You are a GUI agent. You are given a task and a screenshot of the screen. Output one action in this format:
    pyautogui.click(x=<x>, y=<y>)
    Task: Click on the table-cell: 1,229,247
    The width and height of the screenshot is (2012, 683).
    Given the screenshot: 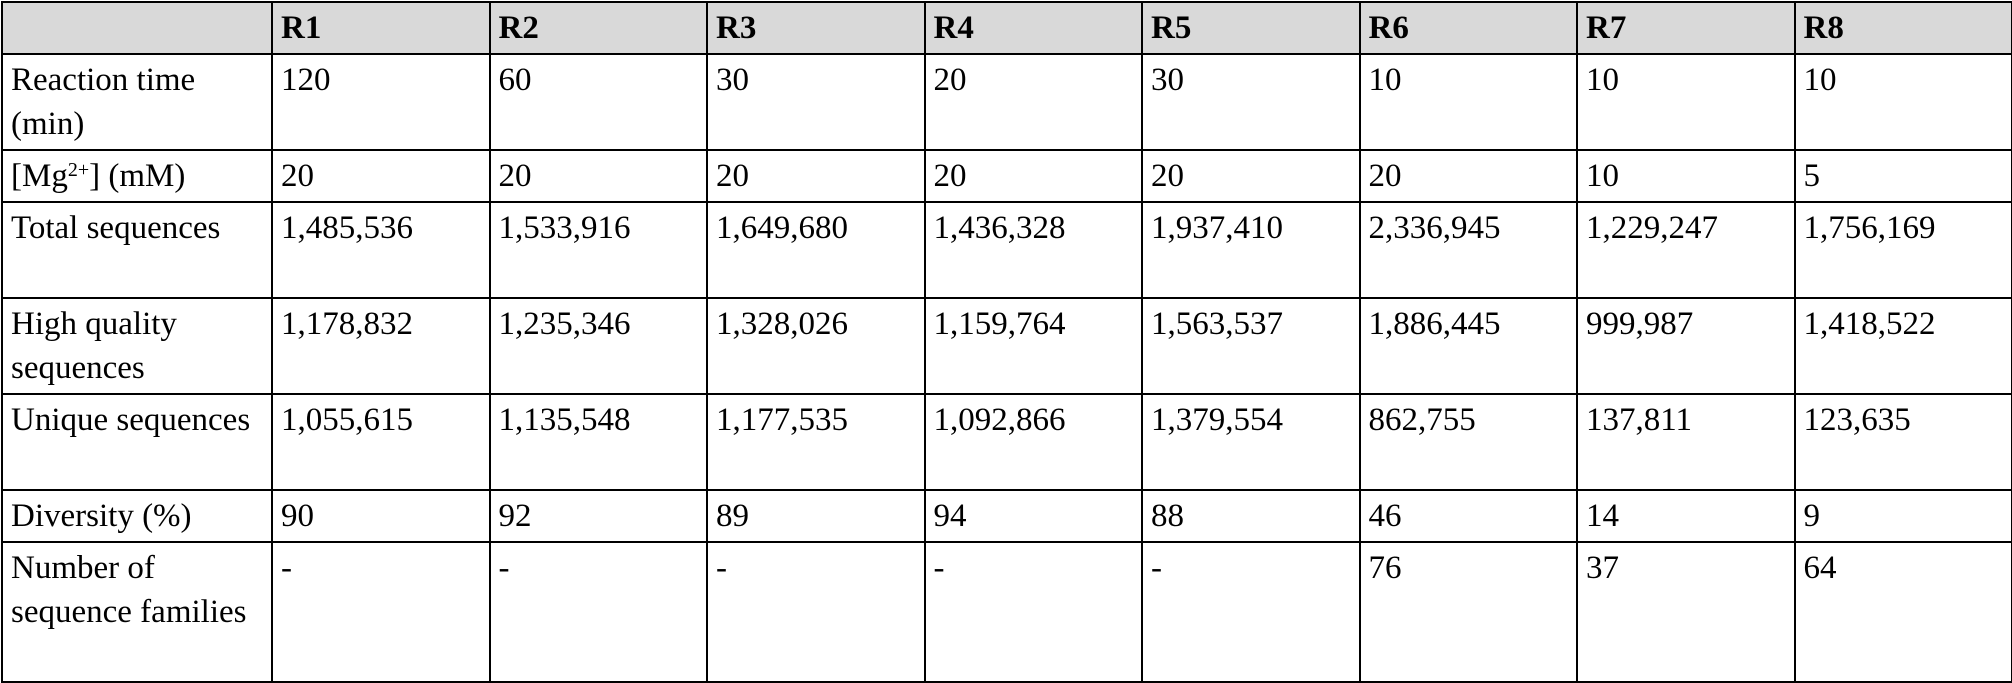 What is the action you would take?
    pyautogui.click(x=1686, y=250)
    